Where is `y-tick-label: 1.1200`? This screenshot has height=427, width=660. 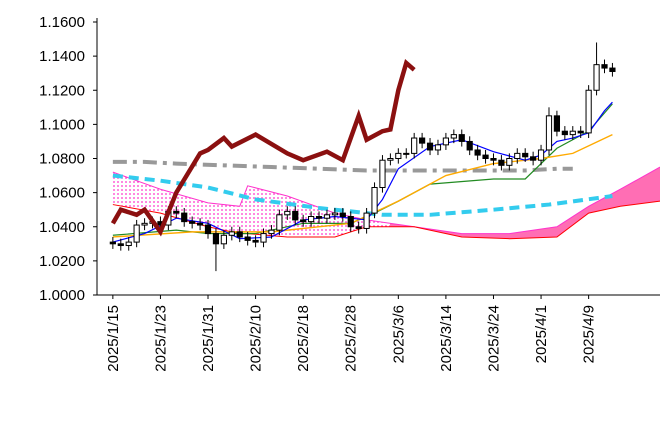
y-tick-label: 1.1200 is located at coordinates (62, 90).